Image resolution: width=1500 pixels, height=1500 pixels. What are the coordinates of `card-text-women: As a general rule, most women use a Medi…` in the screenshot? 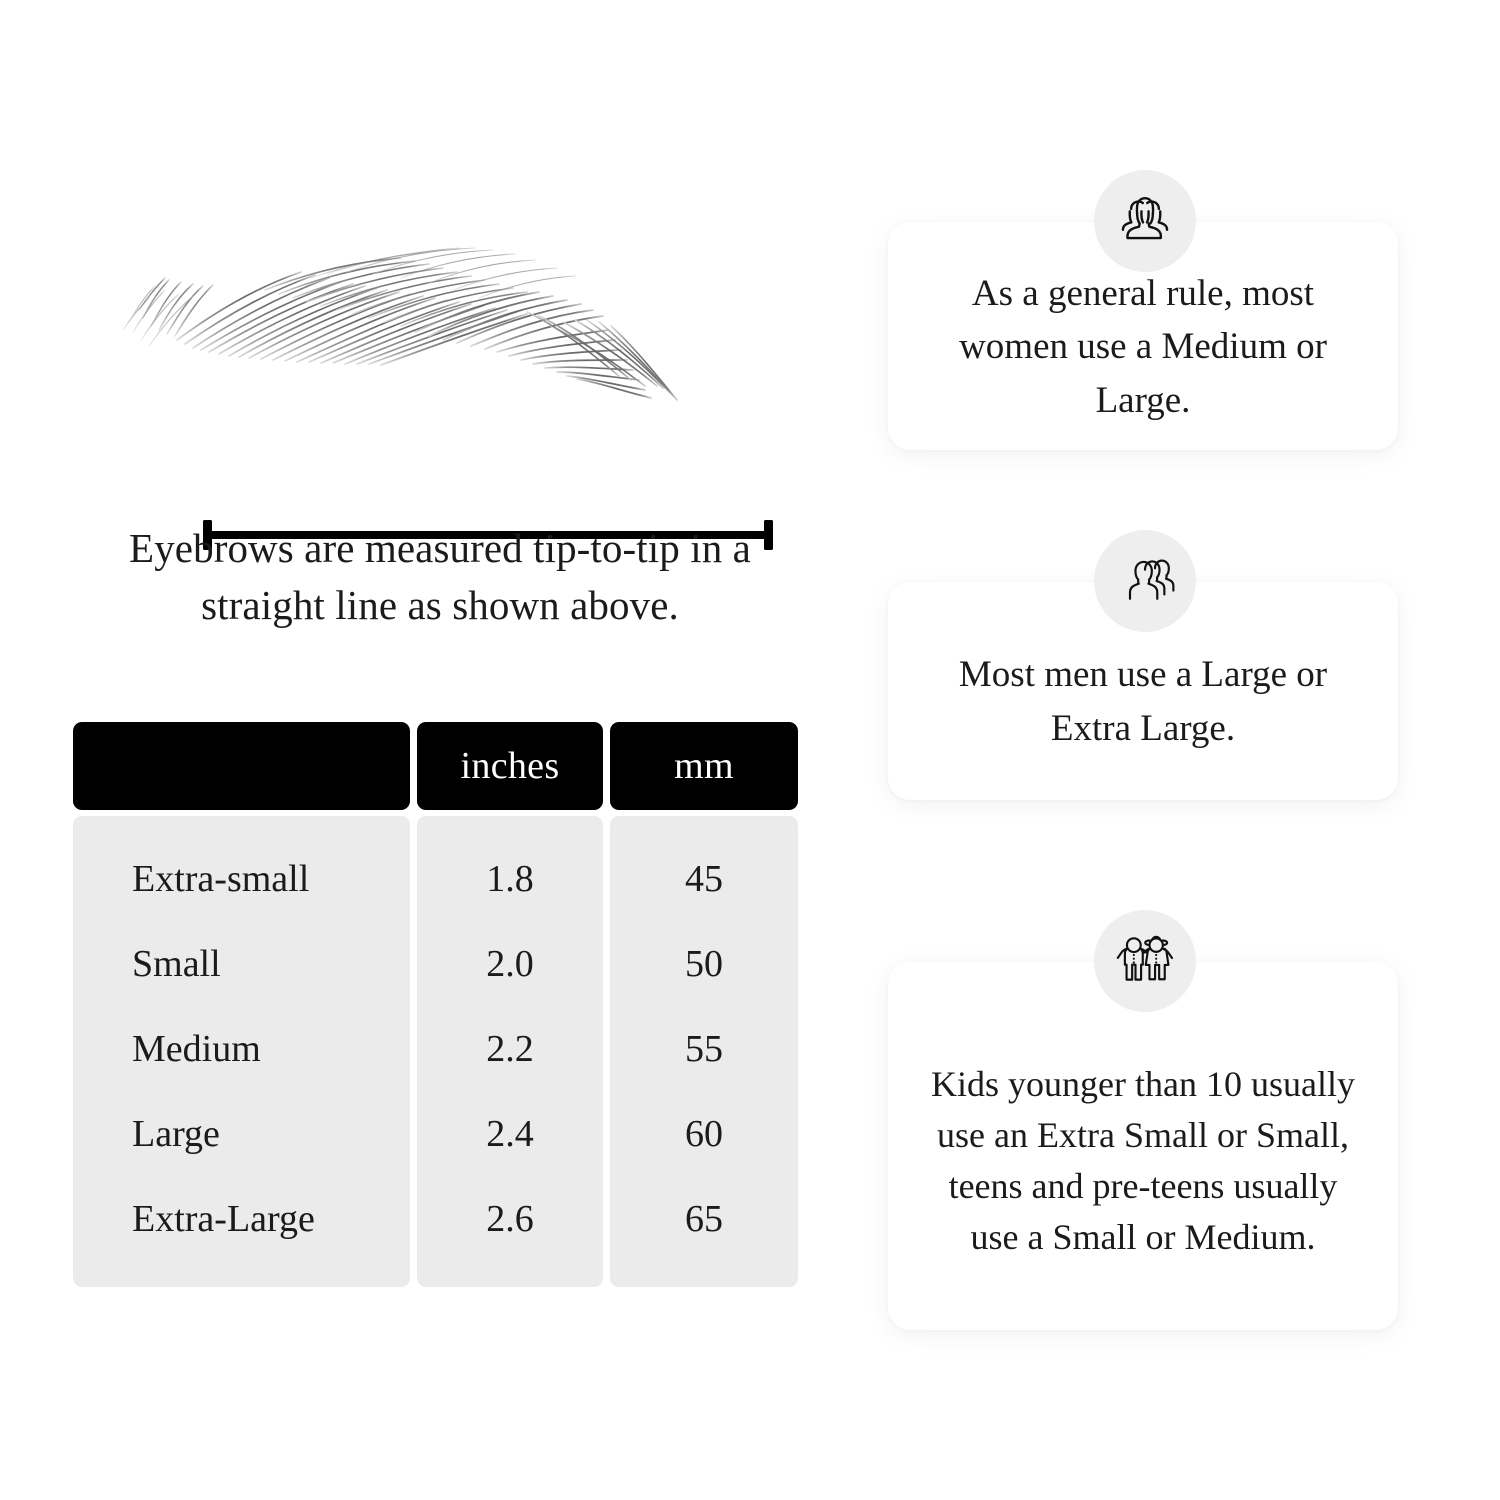 It's located at (1143, 346).